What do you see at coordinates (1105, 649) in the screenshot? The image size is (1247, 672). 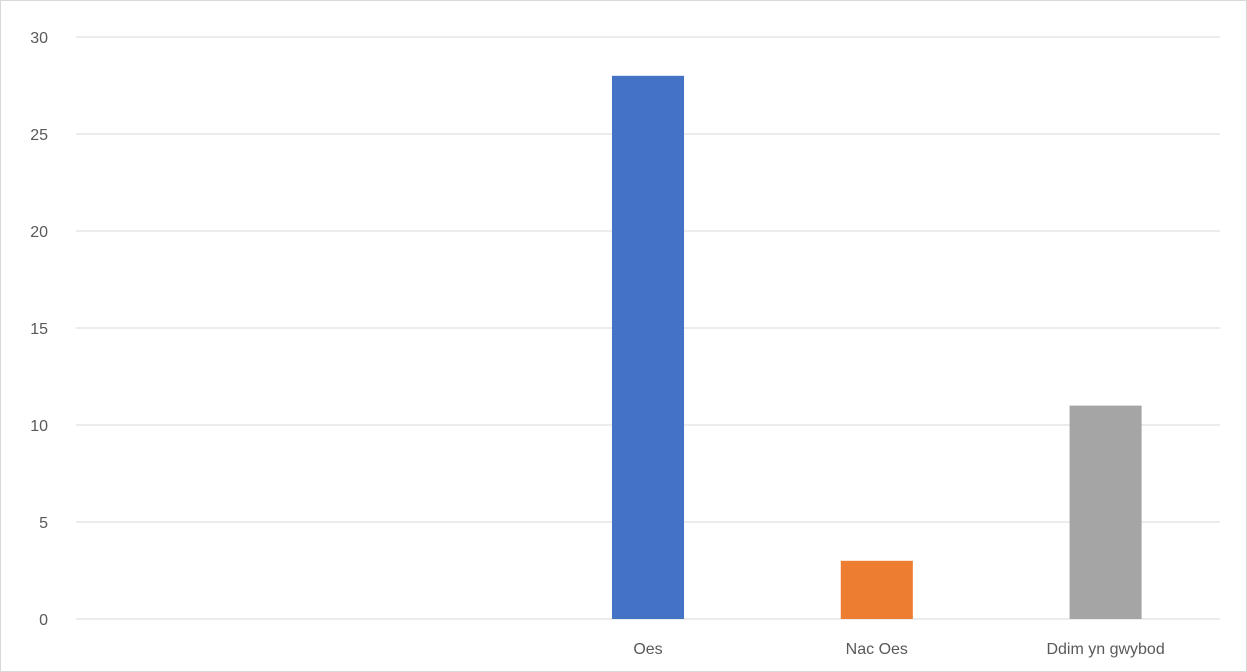 I see `x-tick-label: Ddim yn gwybod` at bounding box center [1105, 649].